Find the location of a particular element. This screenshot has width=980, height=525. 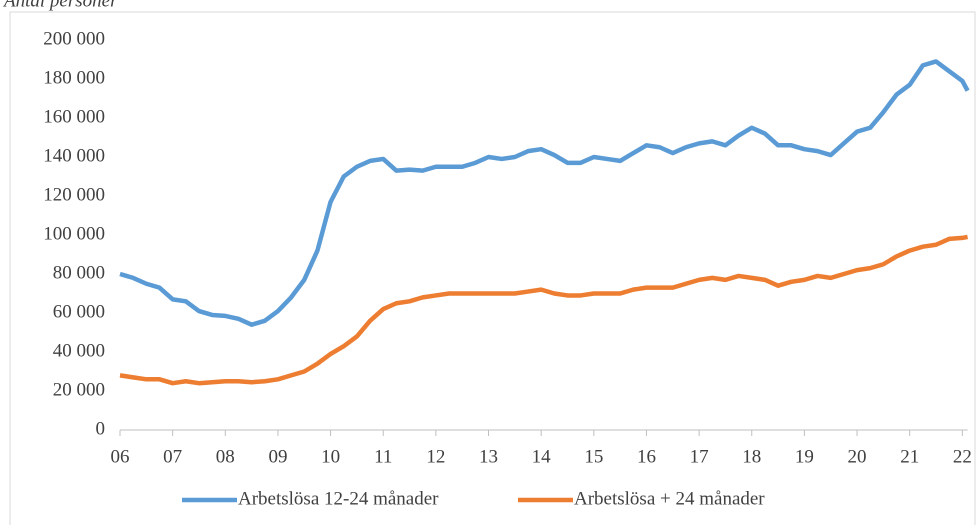

x-tick-label: 15 is located at coordinates (593, 456).